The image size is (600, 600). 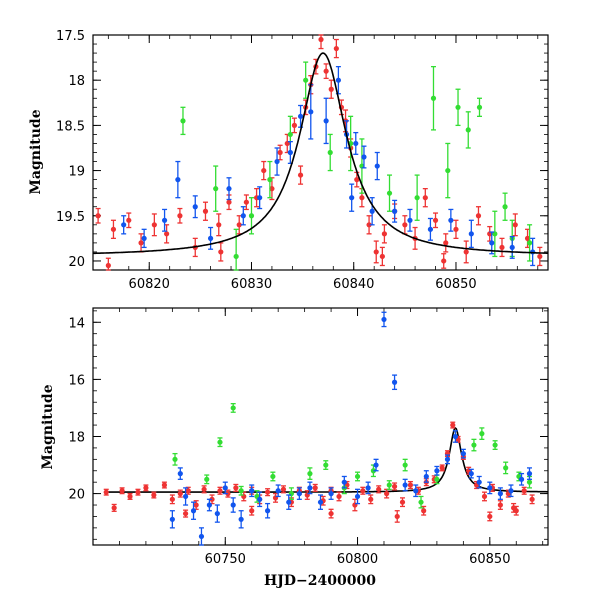 I want to click on bottom-y-tick-label: 20, so click(x=76, y=495).